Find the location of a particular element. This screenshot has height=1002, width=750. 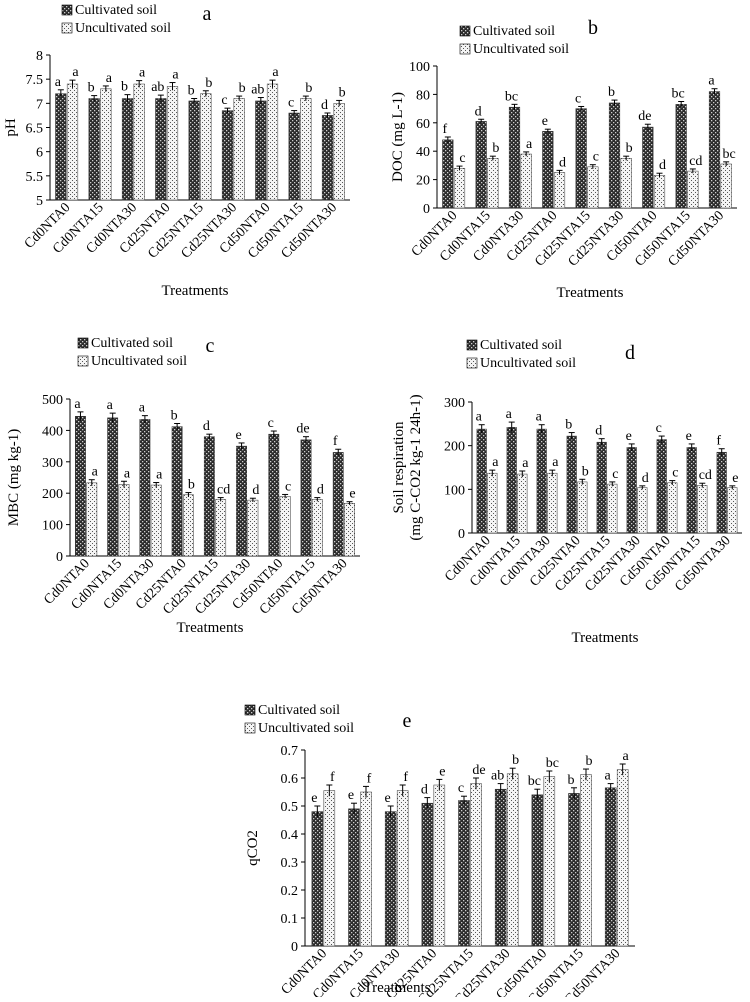

panel-letter: a is located at coordinates (207, 14).